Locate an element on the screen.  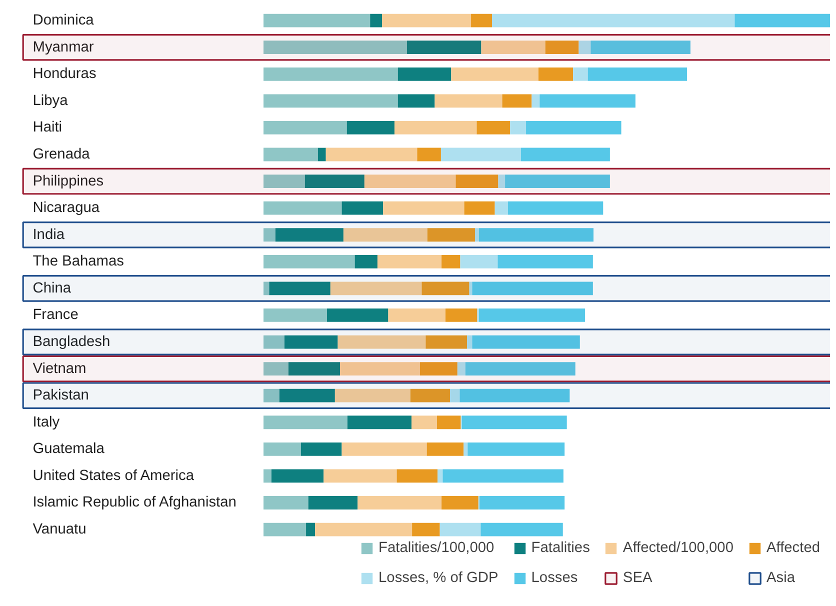
y-tick-label: Islamic Republic of Afghanistan is located at coordinates (134, 502).